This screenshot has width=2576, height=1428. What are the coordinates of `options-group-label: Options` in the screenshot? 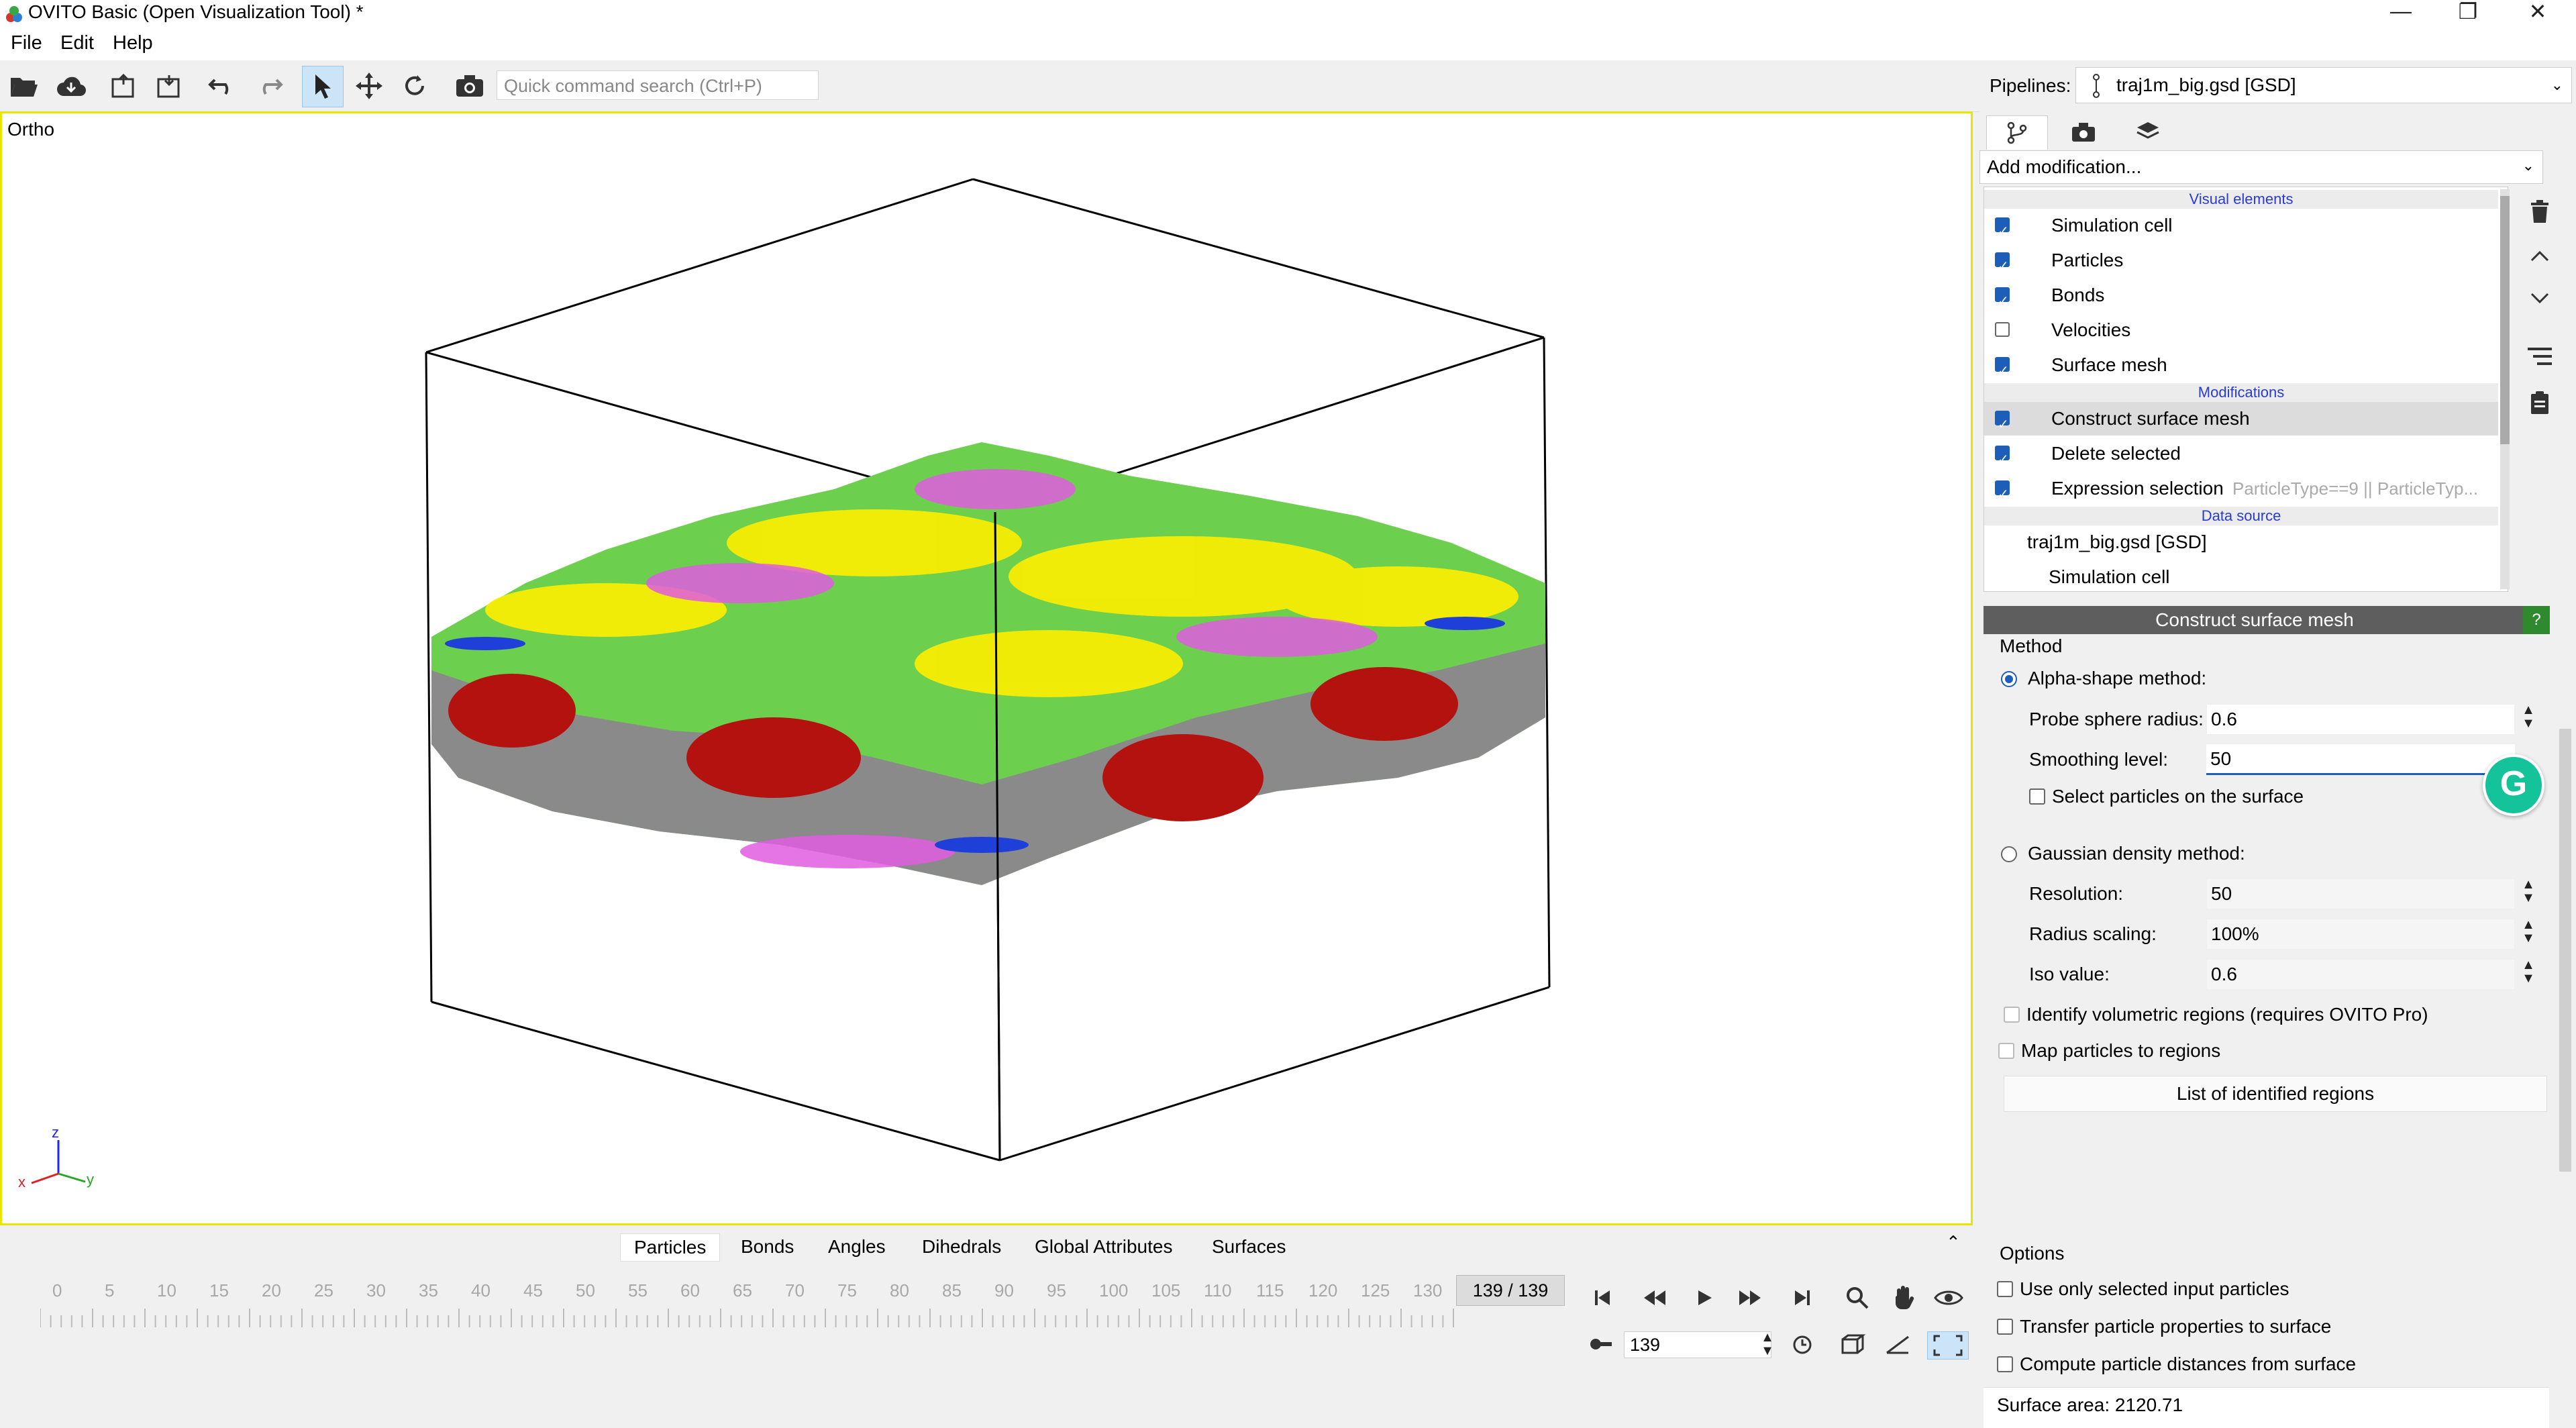 It's located at (2032, 1253).